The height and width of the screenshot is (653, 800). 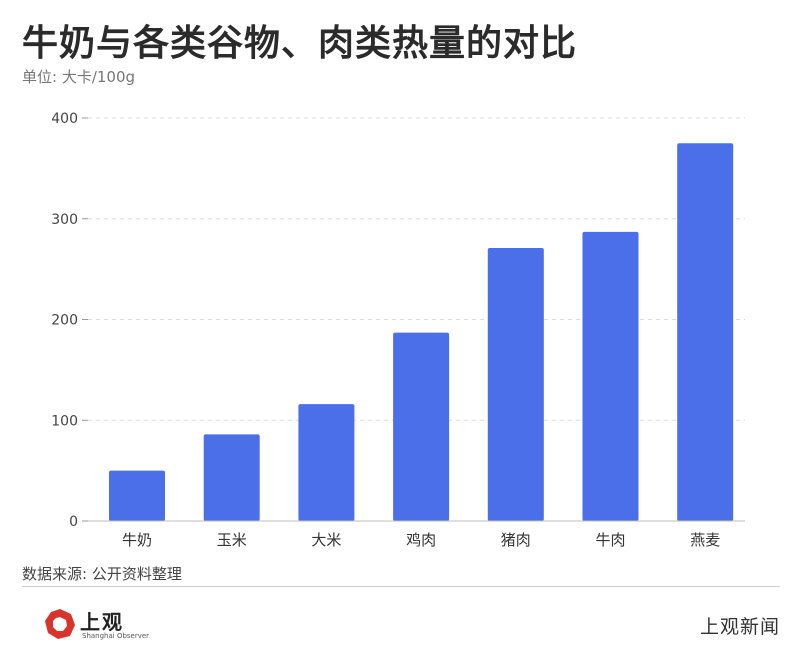 I want to click on y-tick-label: 300, so click(x=64, y=220).